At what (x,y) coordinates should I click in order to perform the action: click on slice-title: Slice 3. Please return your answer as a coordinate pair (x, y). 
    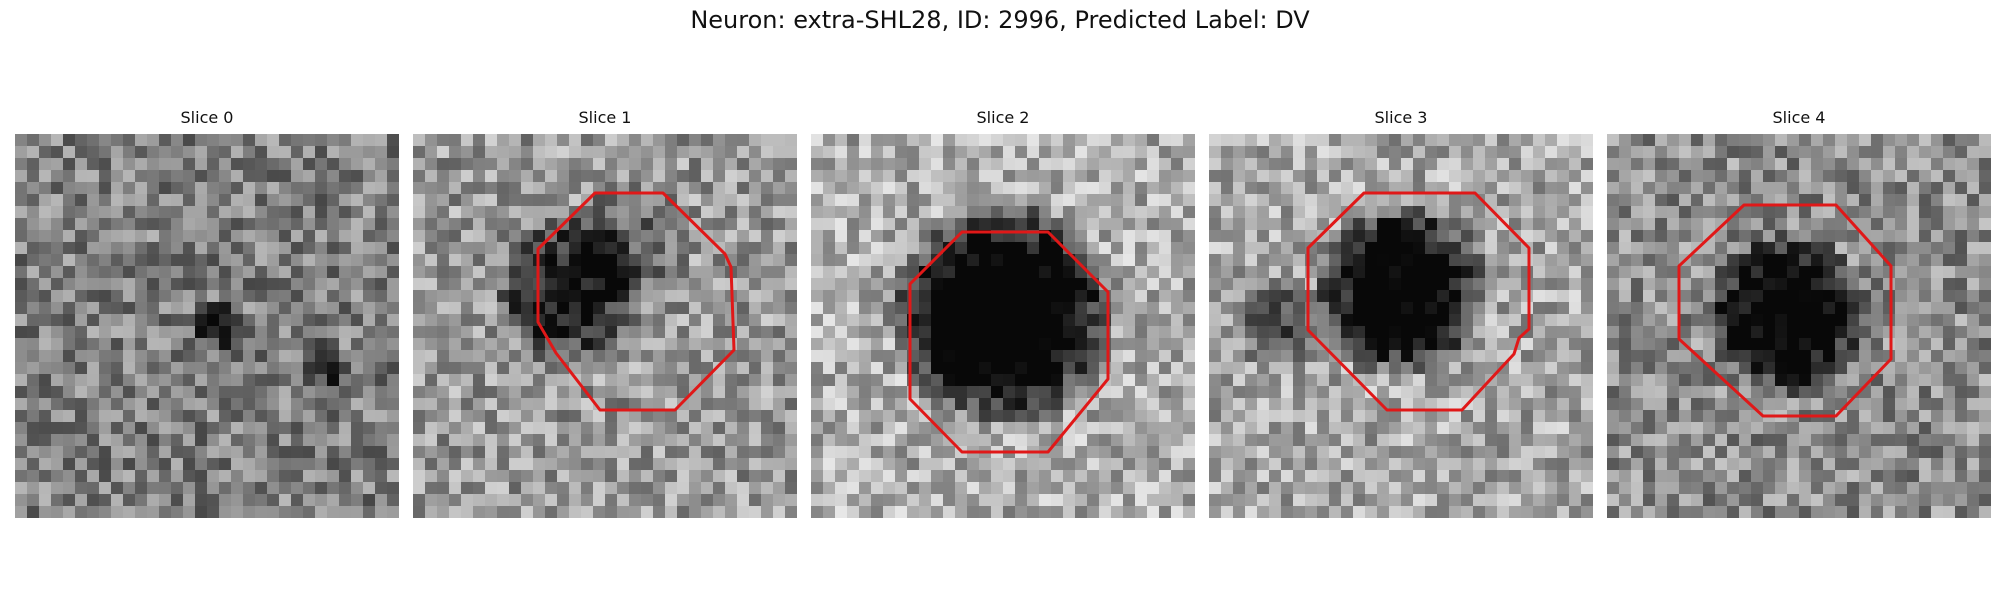
    Looking at the image, I should click on (1401, 117).